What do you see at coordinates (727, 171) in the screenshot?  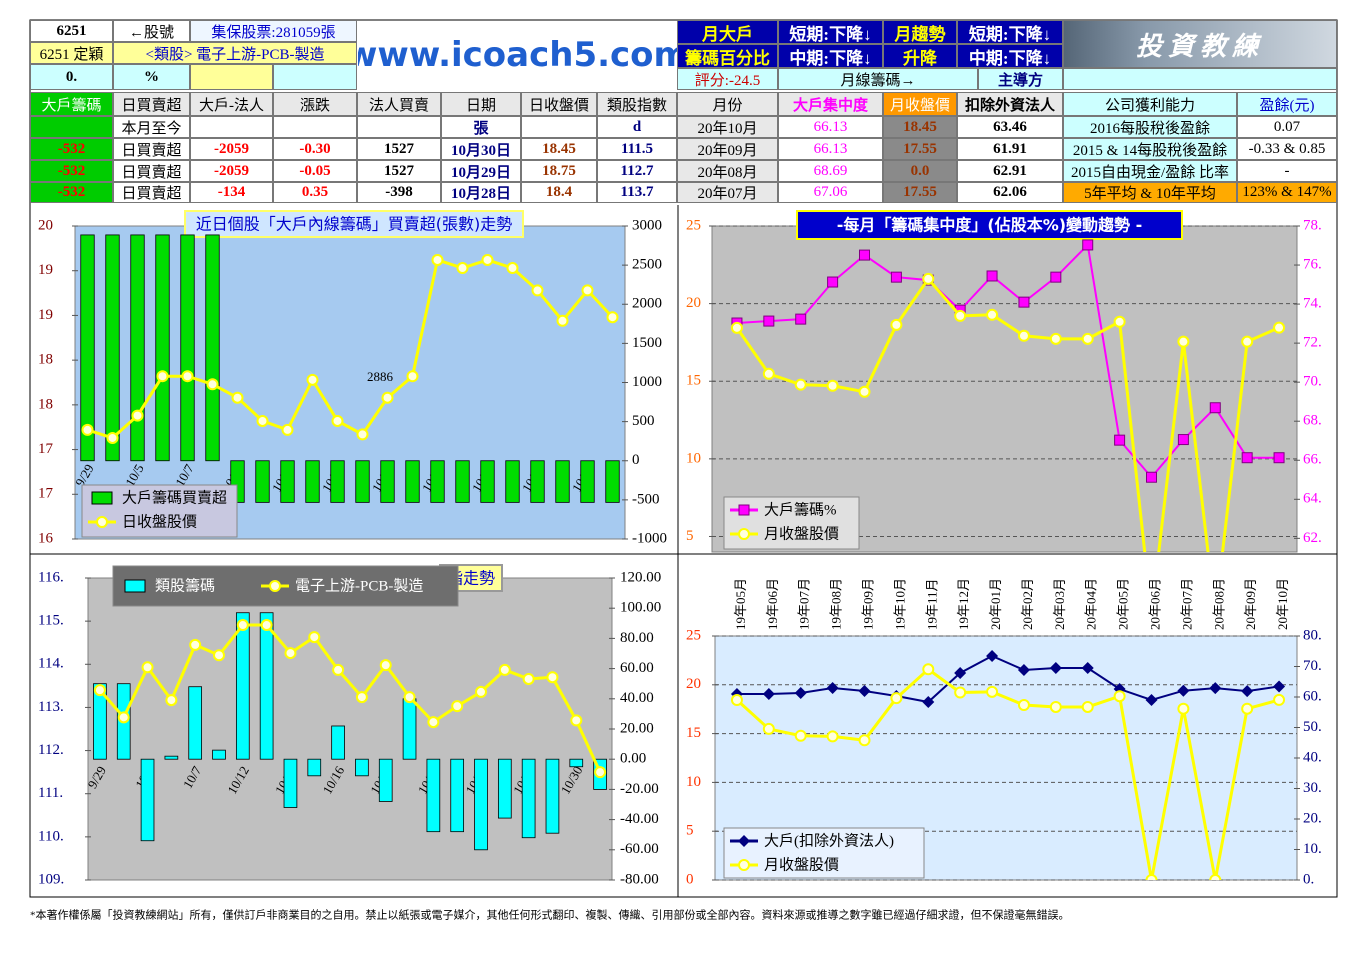 I see `table-cell: 20年08月` at bounding box center [727, 171].